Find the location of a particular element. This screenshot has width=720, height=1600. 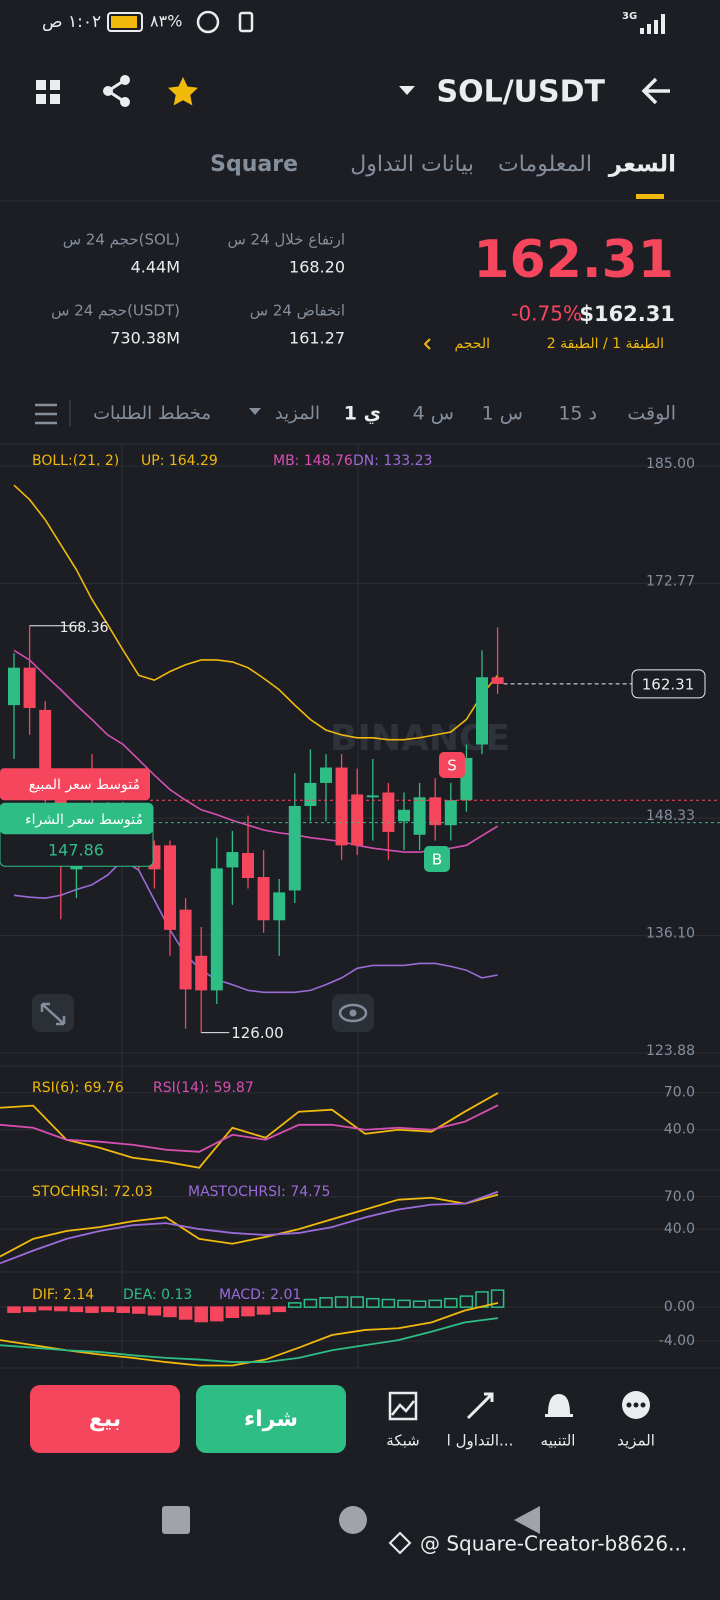

y-tick-label: 0.00 is located at coordinates (679, 1307).